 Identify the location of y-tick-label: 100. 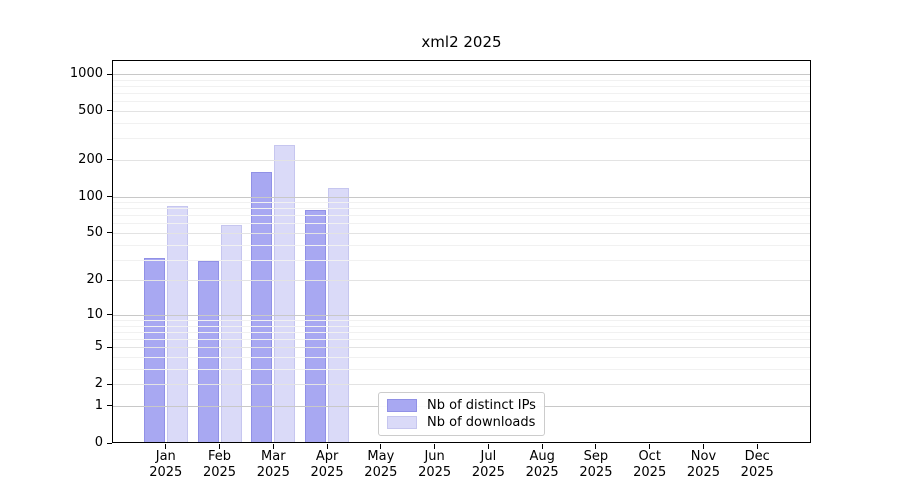
(90, 196).